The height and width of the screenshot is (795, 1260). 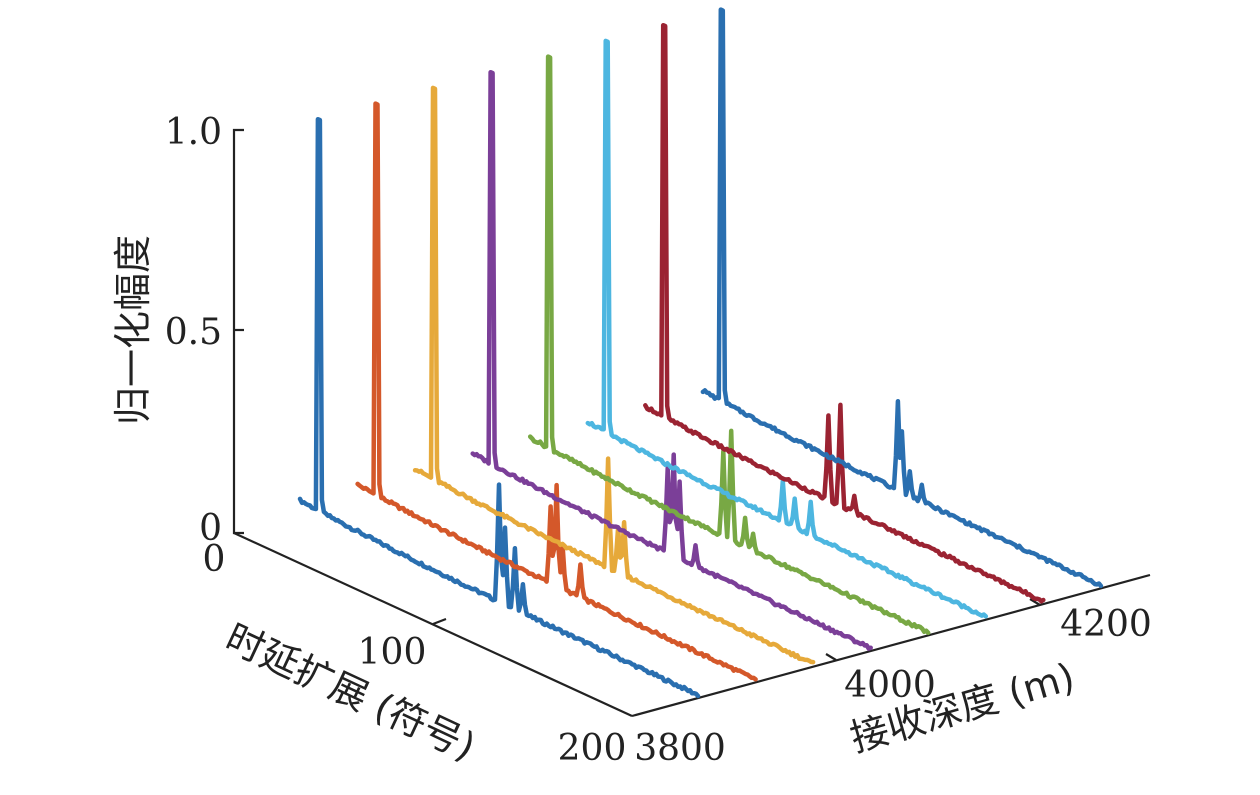 I want to click on x-tick-label-100: 100, so click(x=392, y=652).